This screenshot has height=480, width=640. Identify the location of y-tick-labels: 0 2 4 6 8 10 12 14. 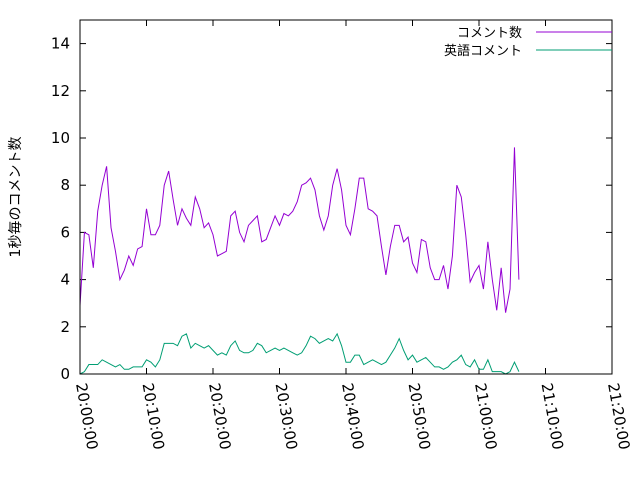
(60, 209).